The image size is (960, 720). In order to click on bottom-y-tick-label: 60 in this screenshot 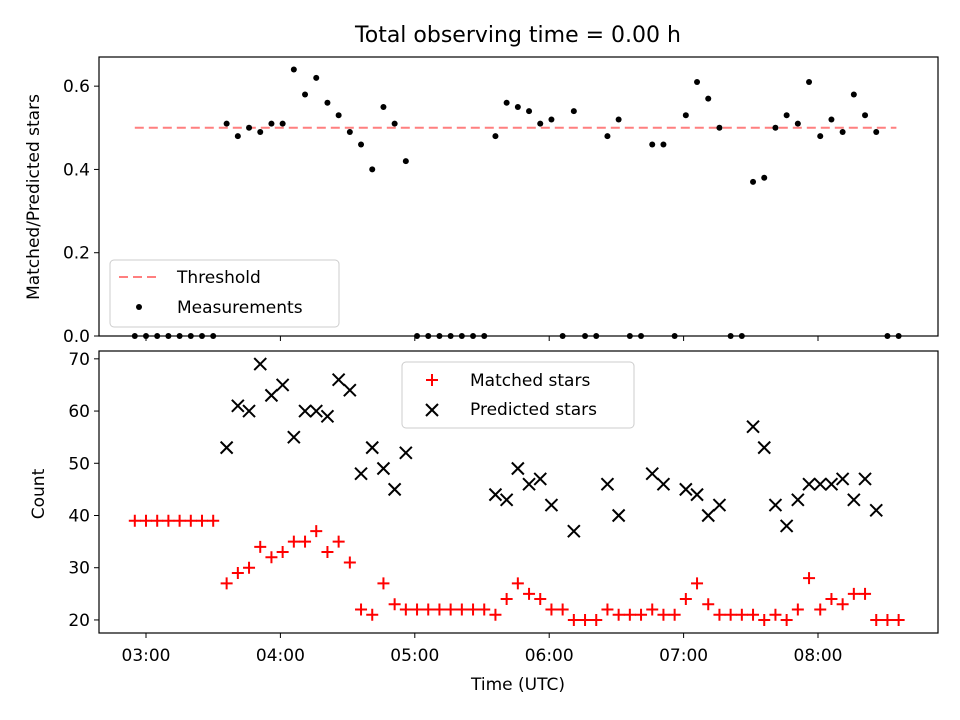, I will do `click(79, 412)`.